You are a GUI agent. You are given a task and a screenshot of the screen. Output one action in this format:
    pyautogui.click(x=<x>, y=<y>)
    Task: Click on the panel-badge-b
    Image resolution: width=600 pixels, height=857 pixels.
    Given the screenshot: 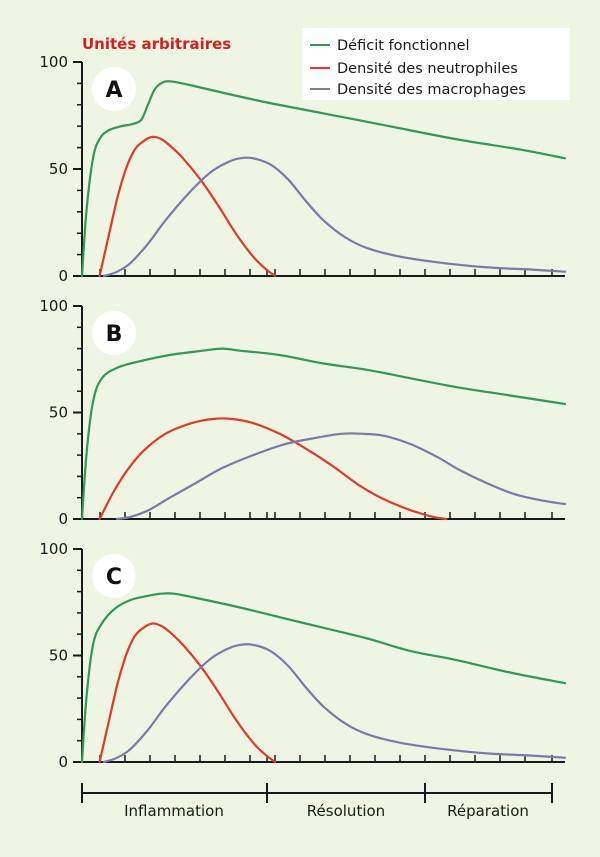 What is the action you would take?
    pyautogui.click(x=114, y=333)
    